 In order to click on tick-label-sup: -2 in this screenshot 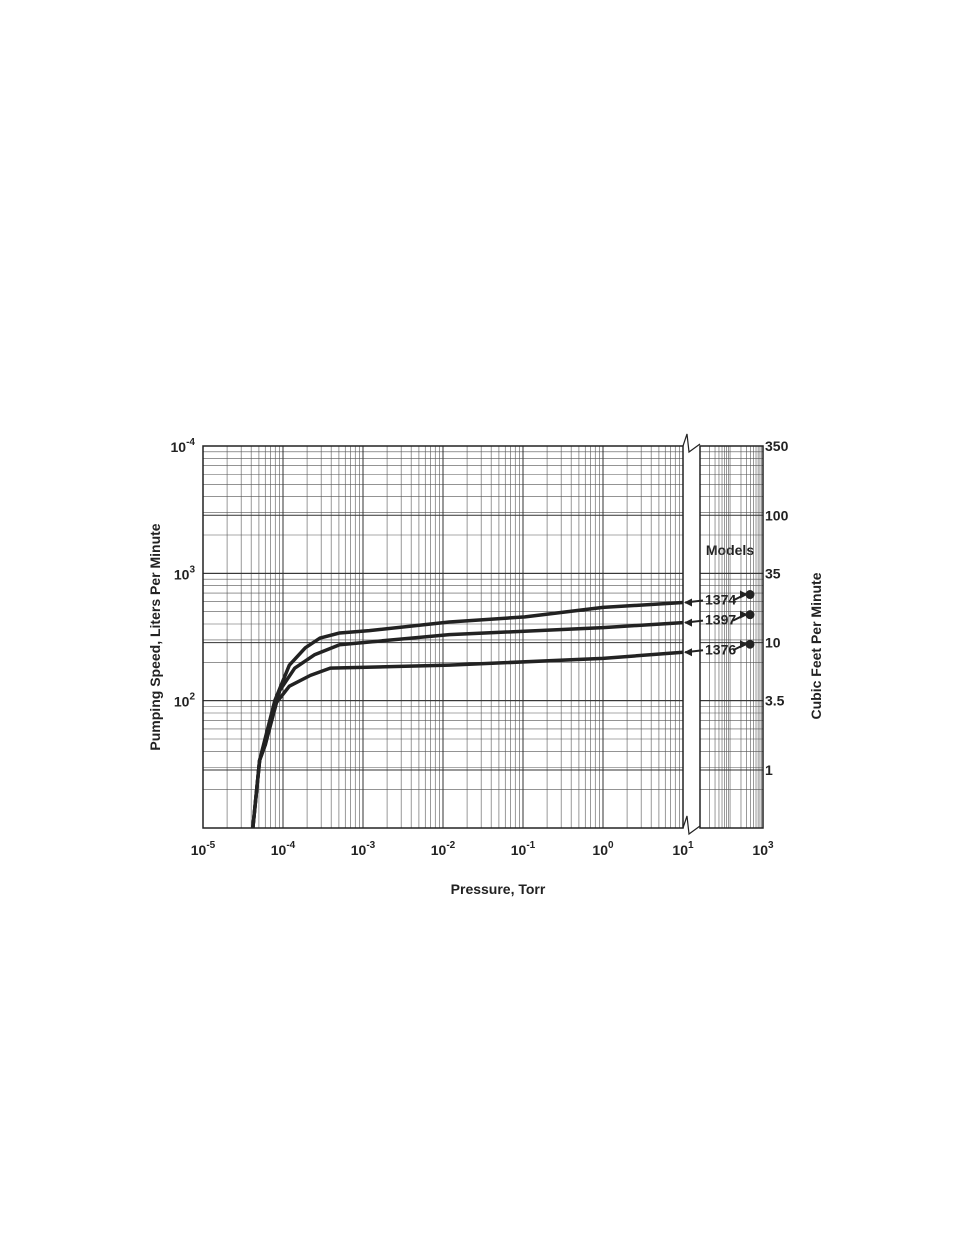, I will do `click(450, 845)`.